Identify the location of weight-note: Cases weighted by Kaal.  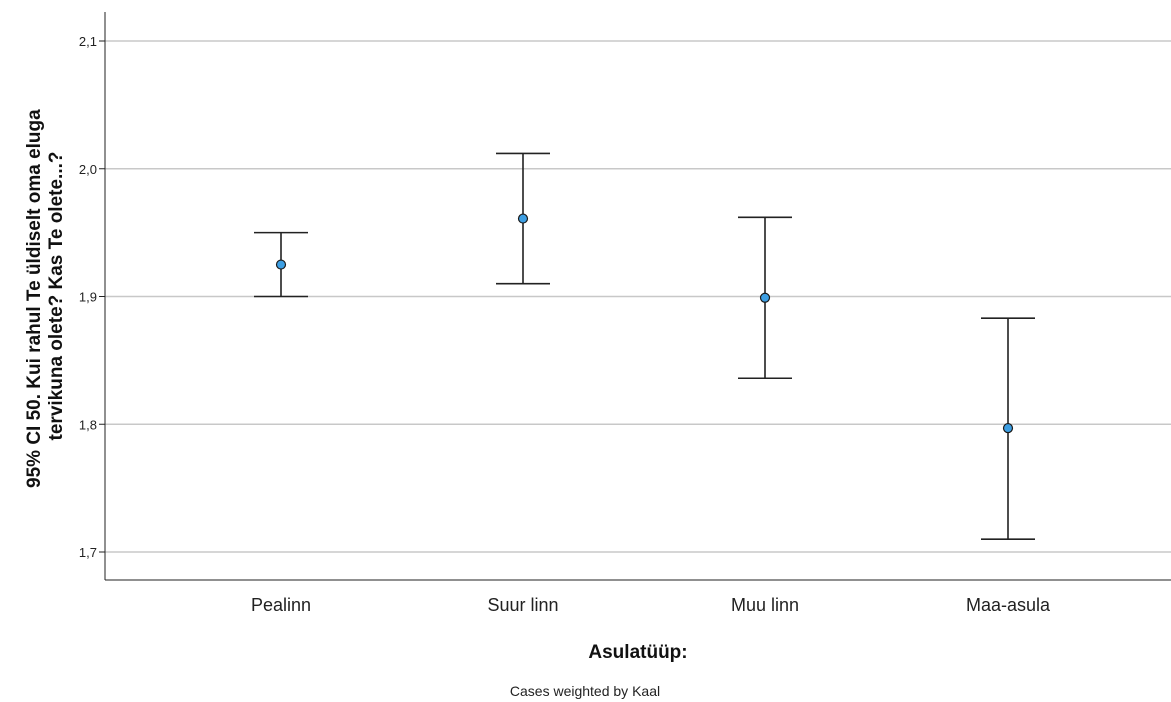
(585, 691).